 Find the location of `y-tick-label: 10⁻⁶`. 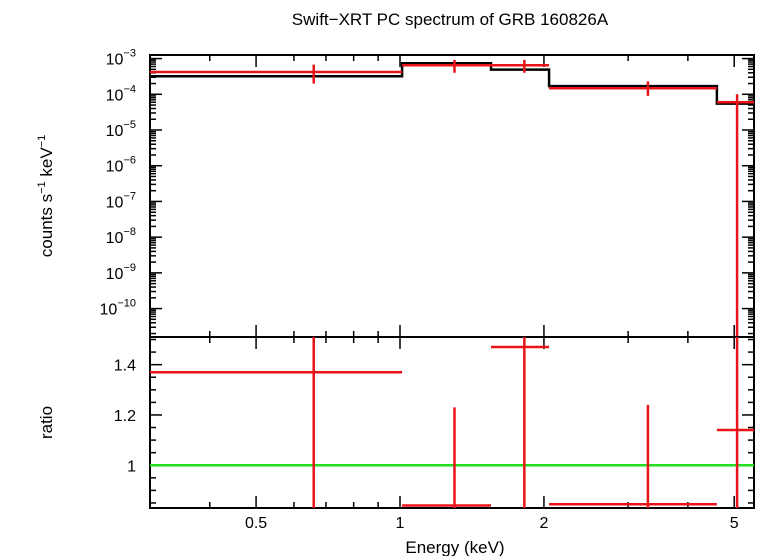

y-tick-label: 10⁻⁶ is located at coordinates (121, 165).